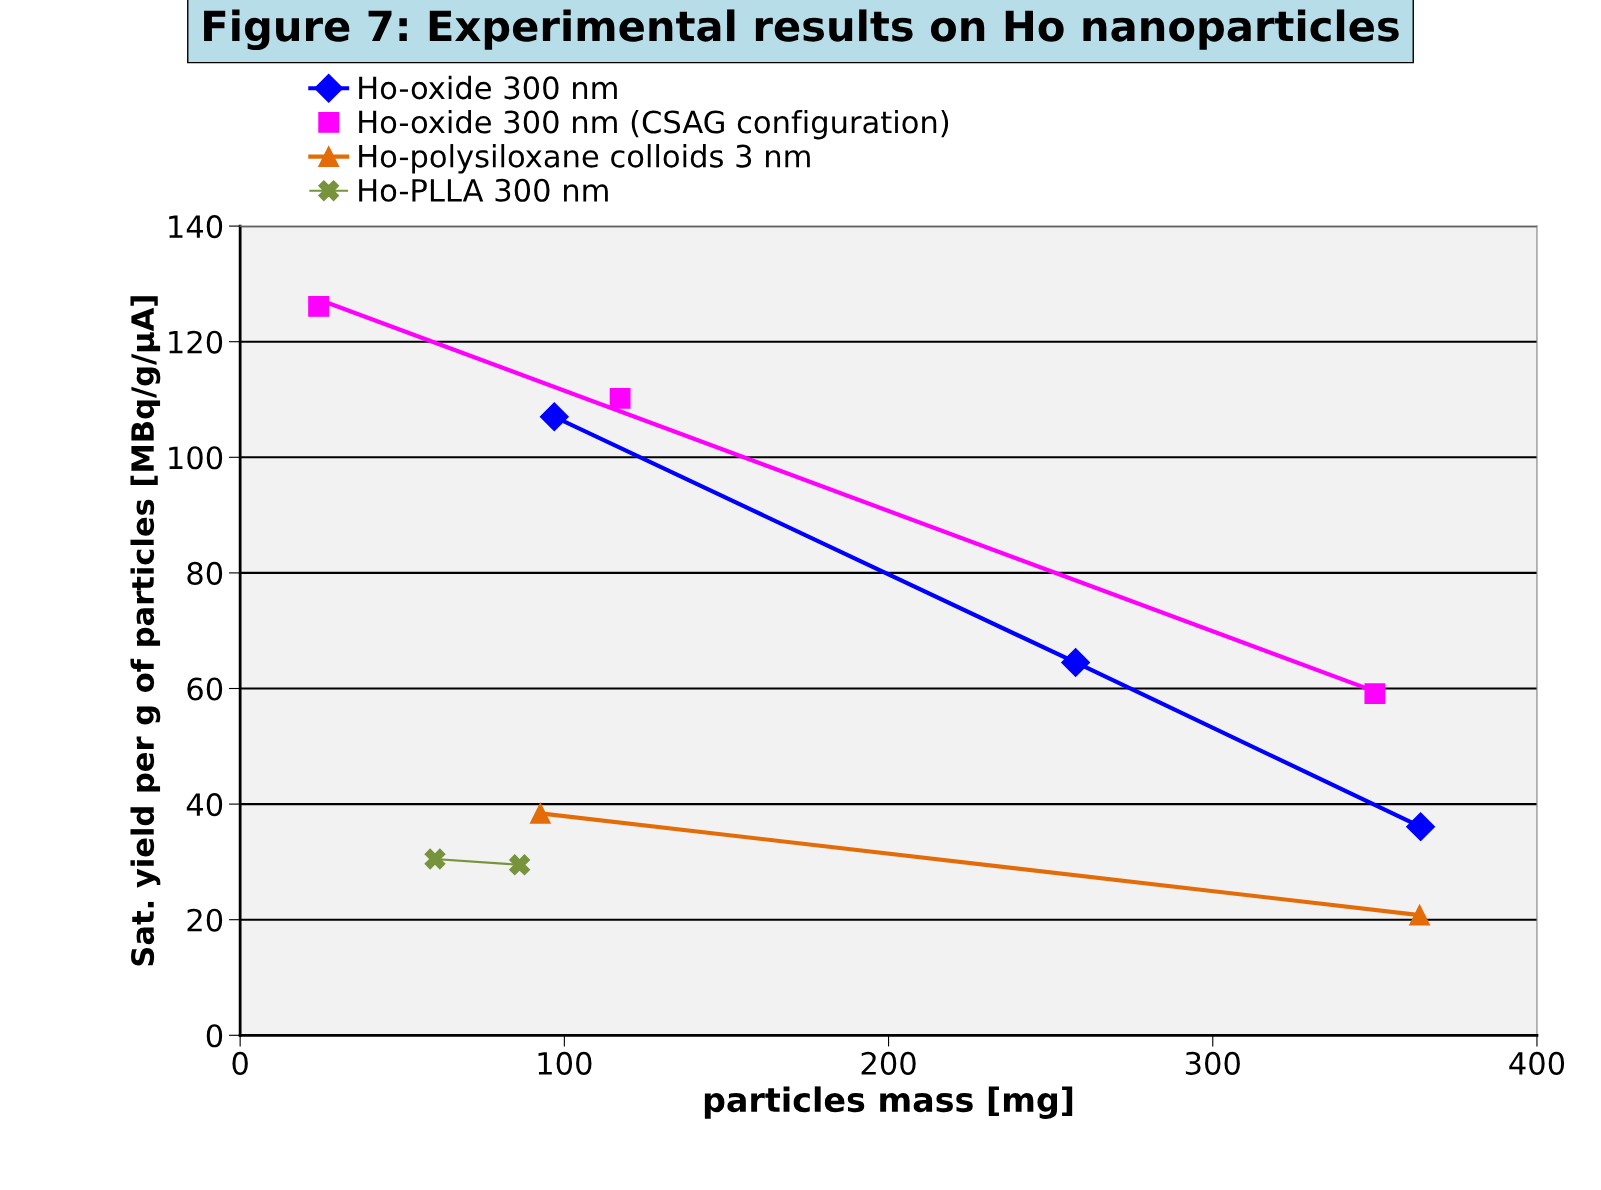  I want to click on y-tick-label: 120, so click(196, 342).